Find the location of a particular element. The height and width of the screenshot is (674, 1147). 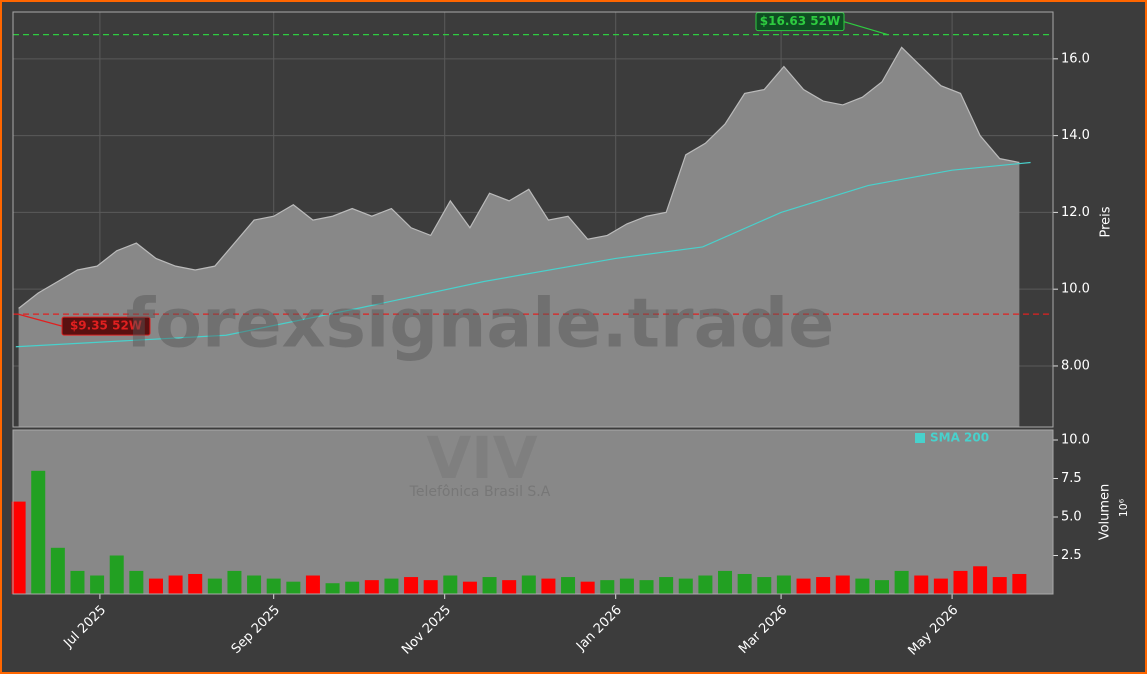

annotation: $9.35 52W is located at coordinates (106, 326).